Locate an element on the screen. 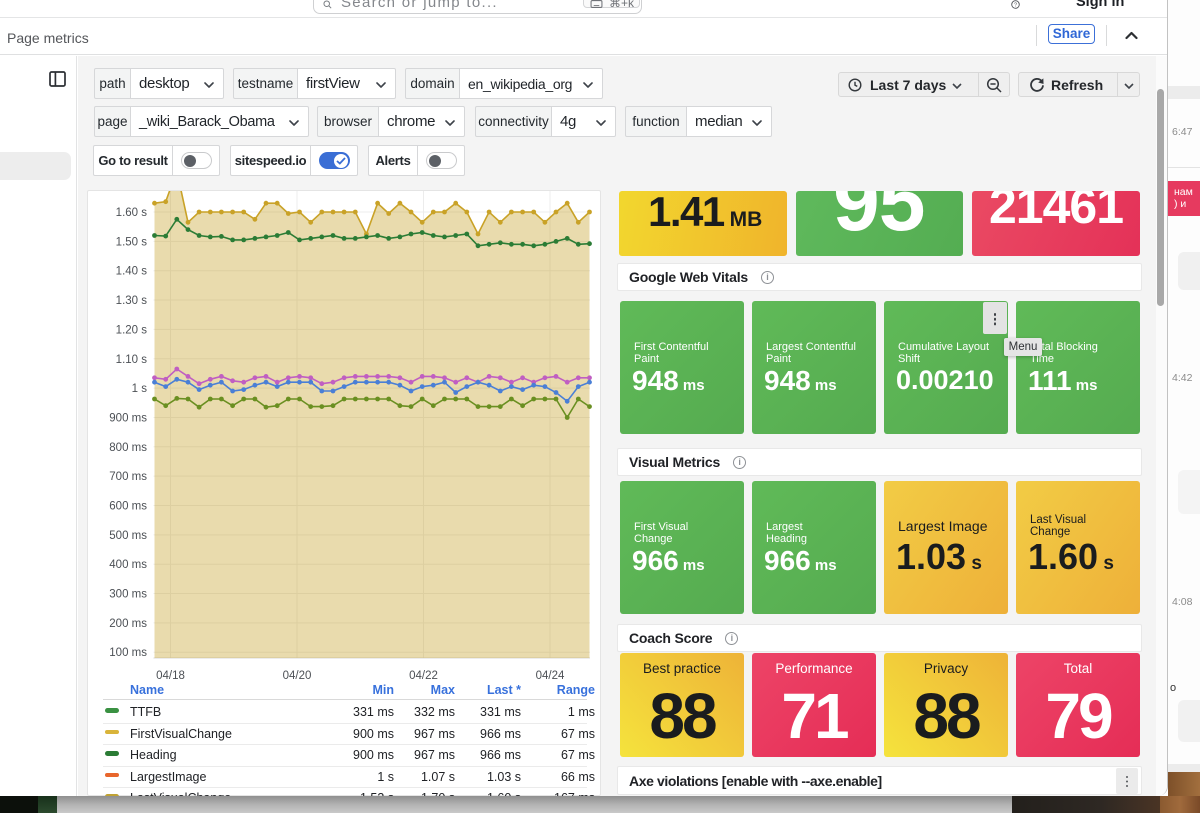  svg-text: 1.20 s is located at coordinates (132, 330).